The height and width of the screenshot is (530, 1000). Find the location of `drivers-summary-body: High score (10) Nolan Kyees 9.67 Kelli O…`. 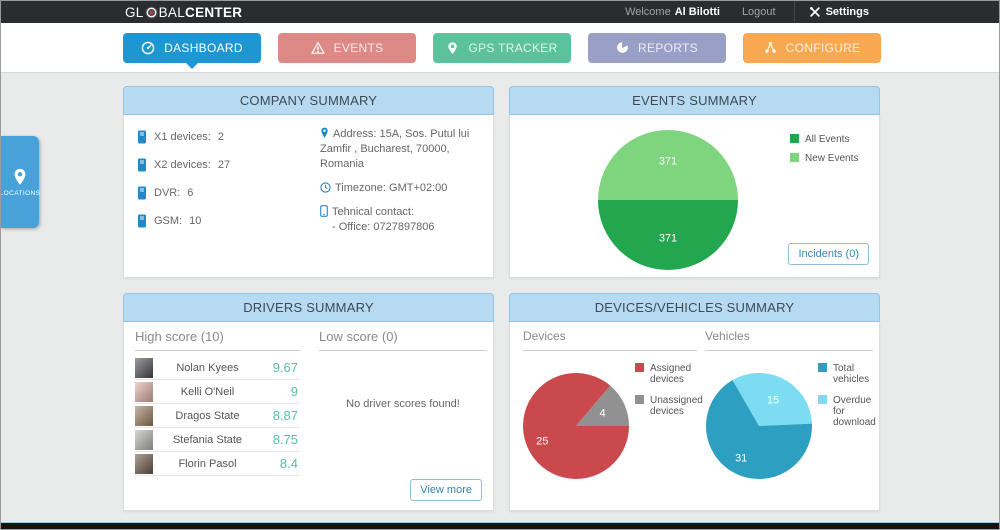

drivers-summary-body: High score (10) Nolan Kyees 9.67 Kelli O… is located at coordinates (308, 416).